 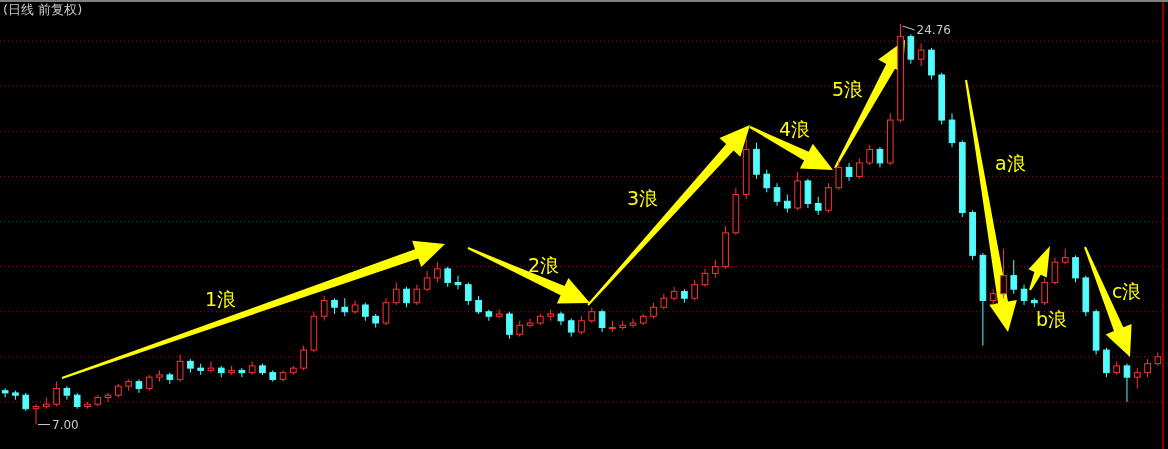 I want to click on annotation: 1浪, so click(x=221, y=299).